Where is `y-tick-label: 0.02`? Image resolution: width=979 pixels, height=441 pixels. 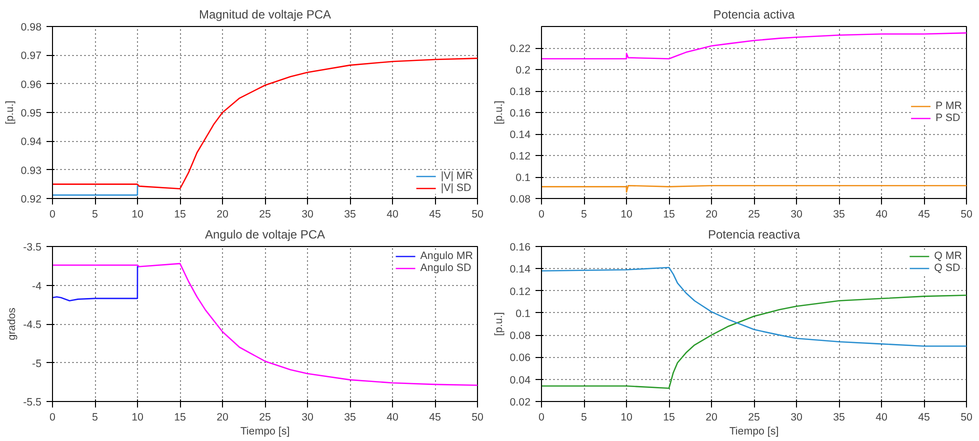
y-tick-label: 0.02 is located at coordinates (520, 402).